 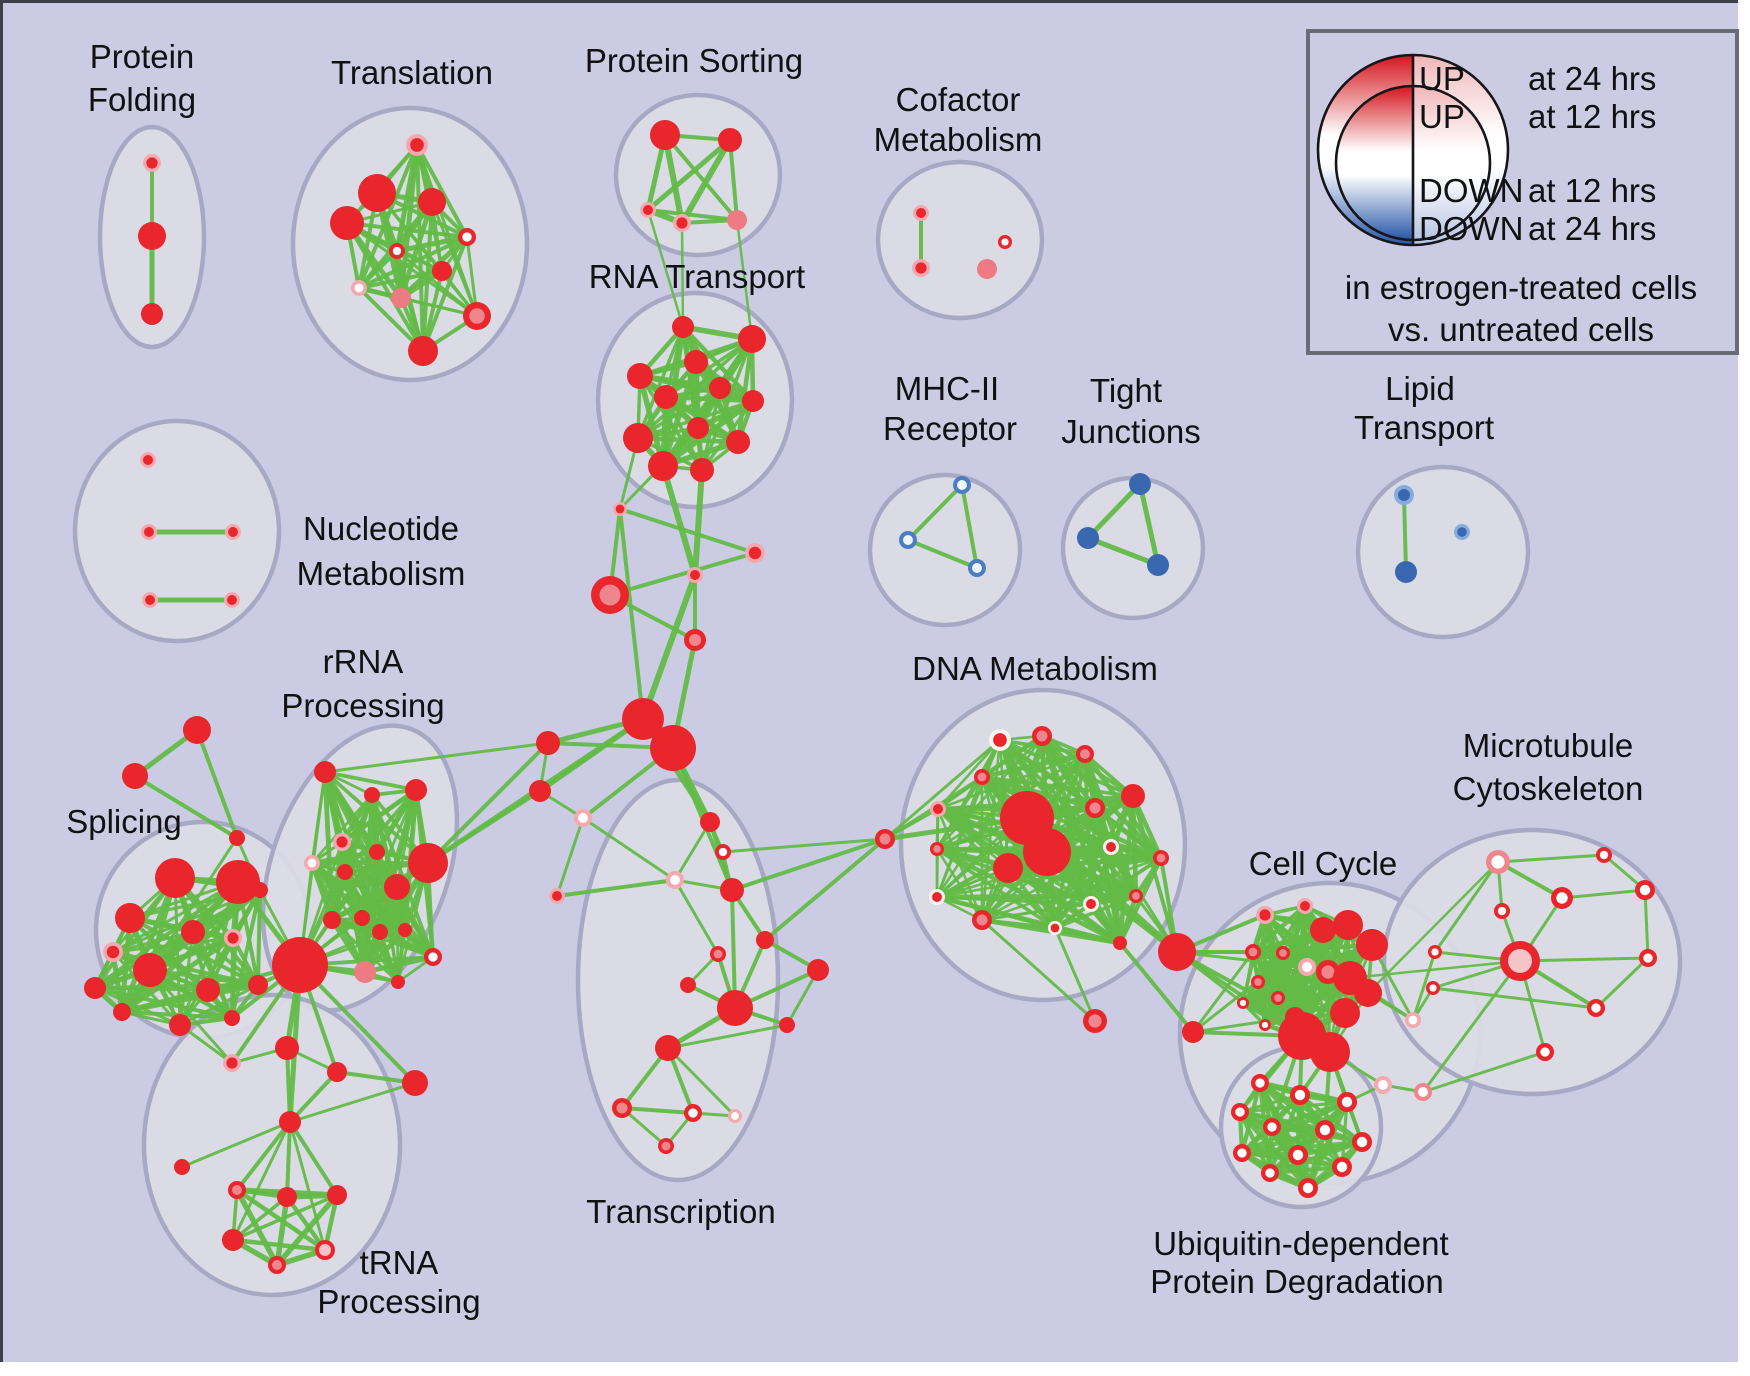 I want to click on legend-direction-label-1: UP, so click(x=1442, y=116).